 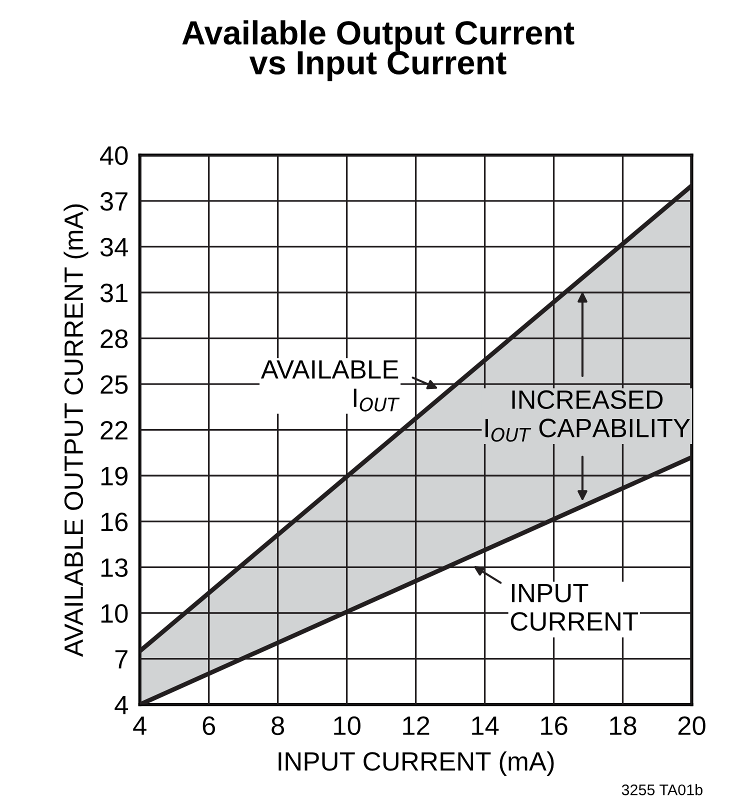 I want to click on chart-title: Available Output Current vs Input Current, so click(x=378, y=51).